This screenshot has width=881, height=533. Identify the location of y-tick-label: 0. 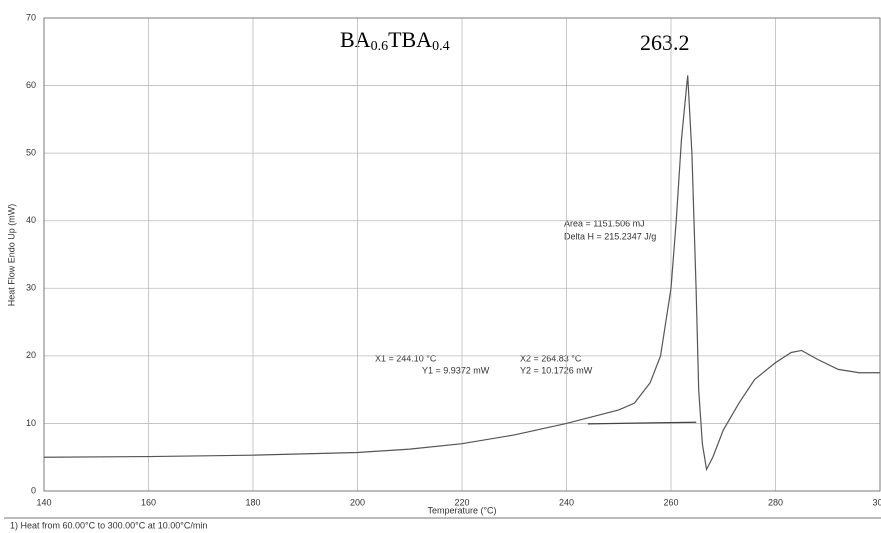
(33, 490).